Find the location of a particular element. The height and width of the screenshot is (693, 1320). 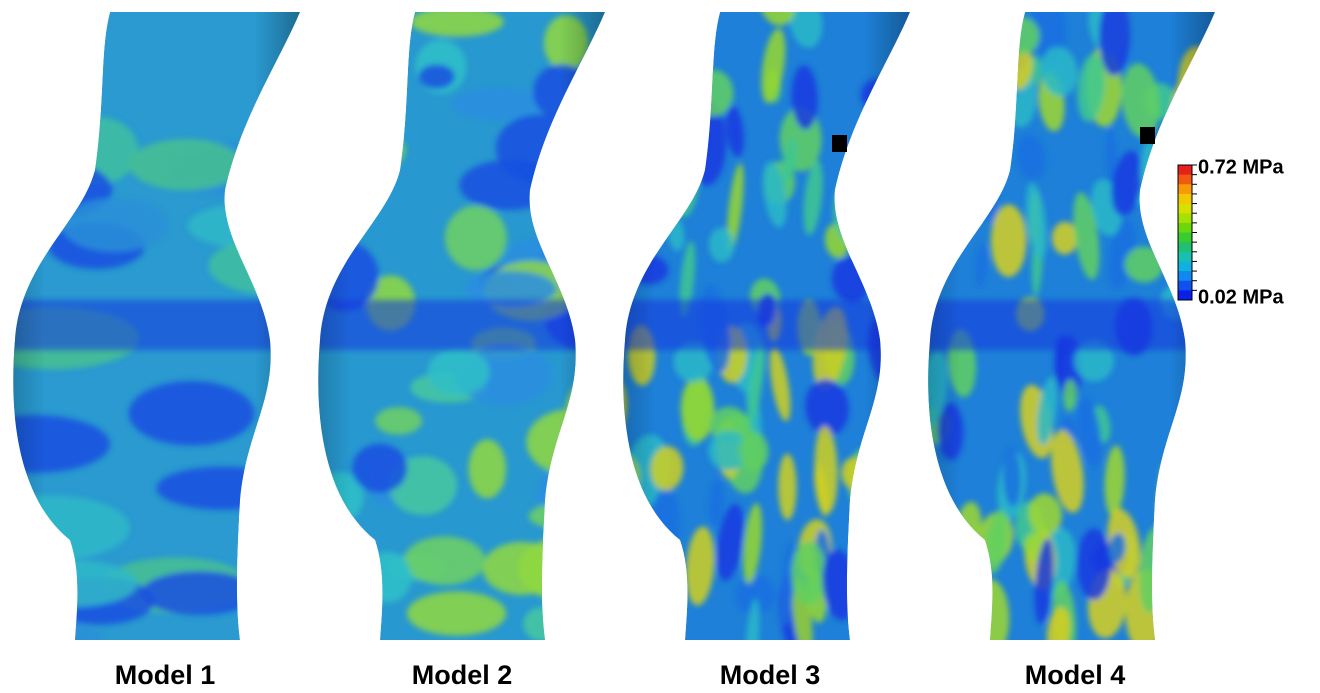

model-label: Model 4 is located at coordinates (1075, 675).